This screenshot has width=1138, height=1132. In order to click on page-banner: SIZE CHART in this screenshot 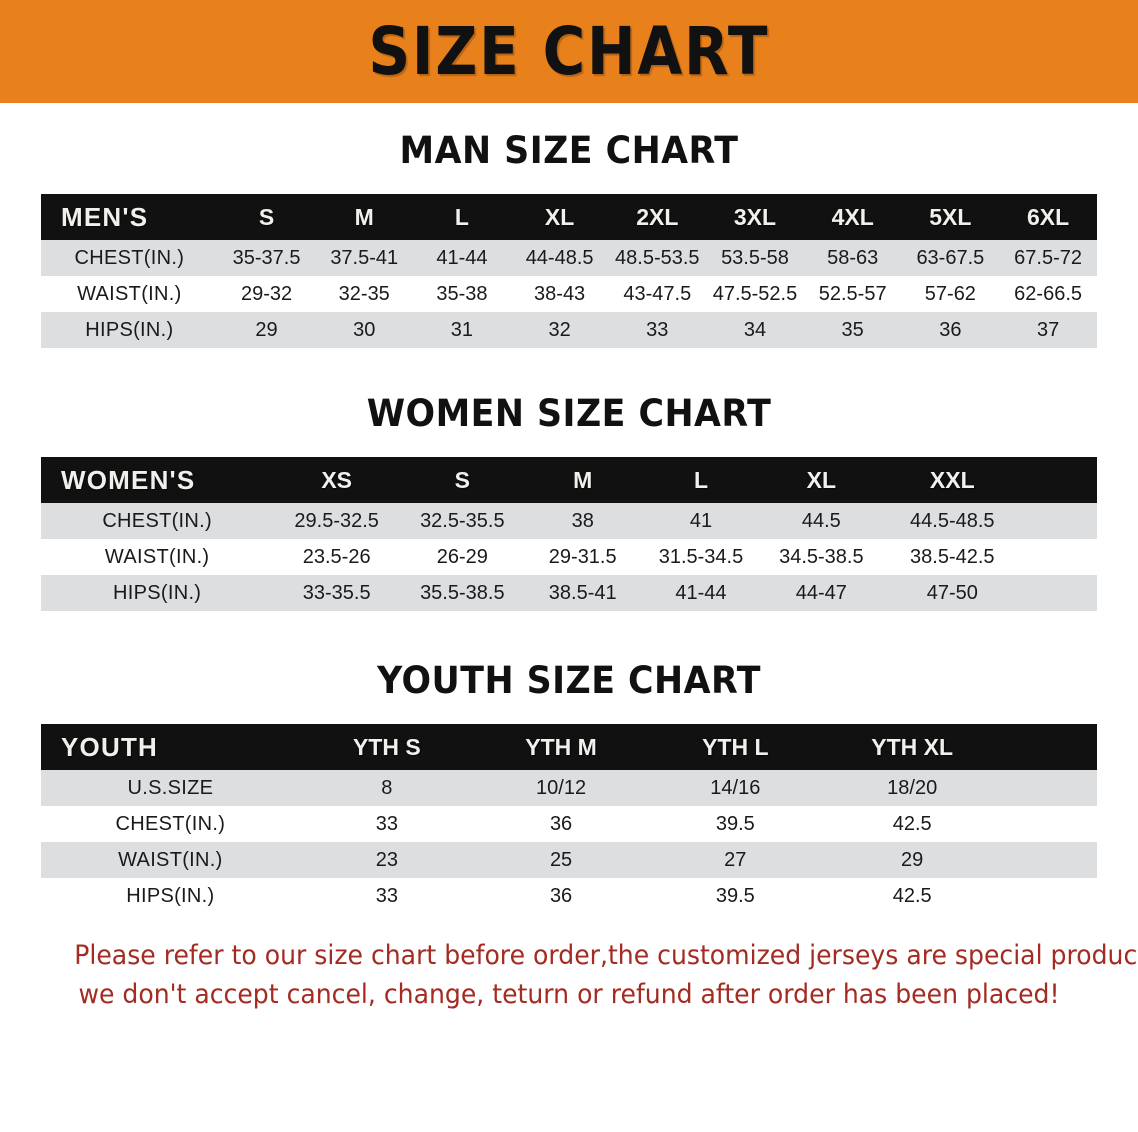, I will do `click(569, 51)`.